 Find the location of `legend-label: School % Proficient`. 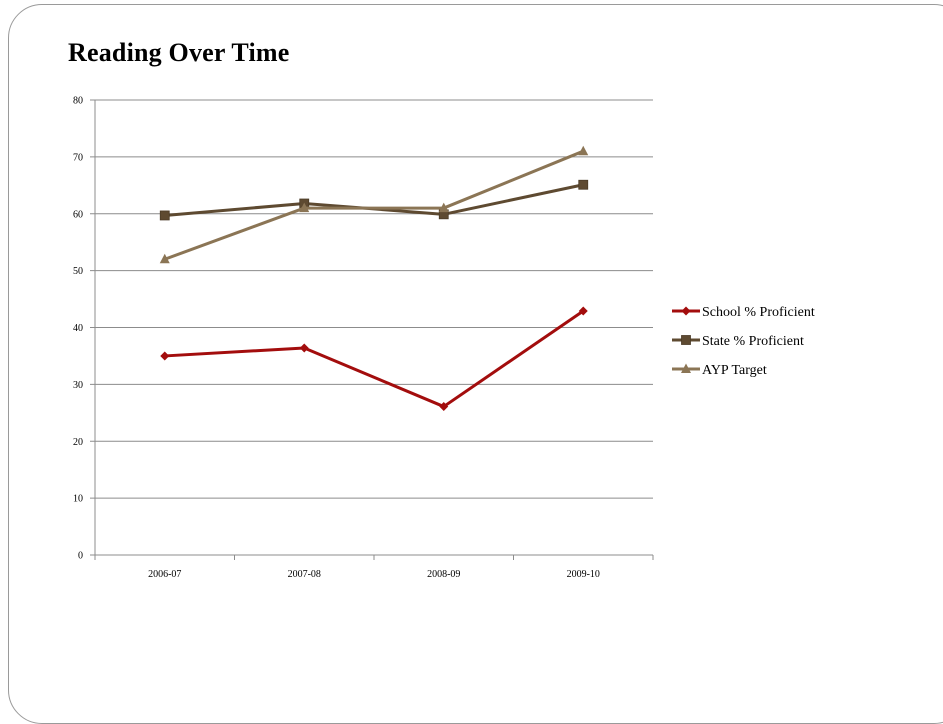

legend-label: School % Proficient is located at coordinates (758, 312).